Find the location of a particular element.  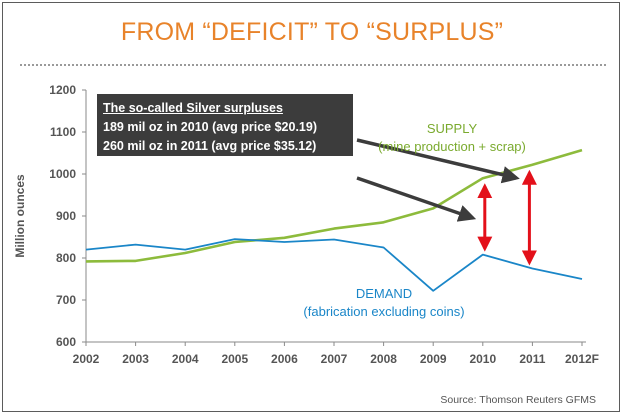

x-tick-label: 2002 is located at coordinates (86, 359).